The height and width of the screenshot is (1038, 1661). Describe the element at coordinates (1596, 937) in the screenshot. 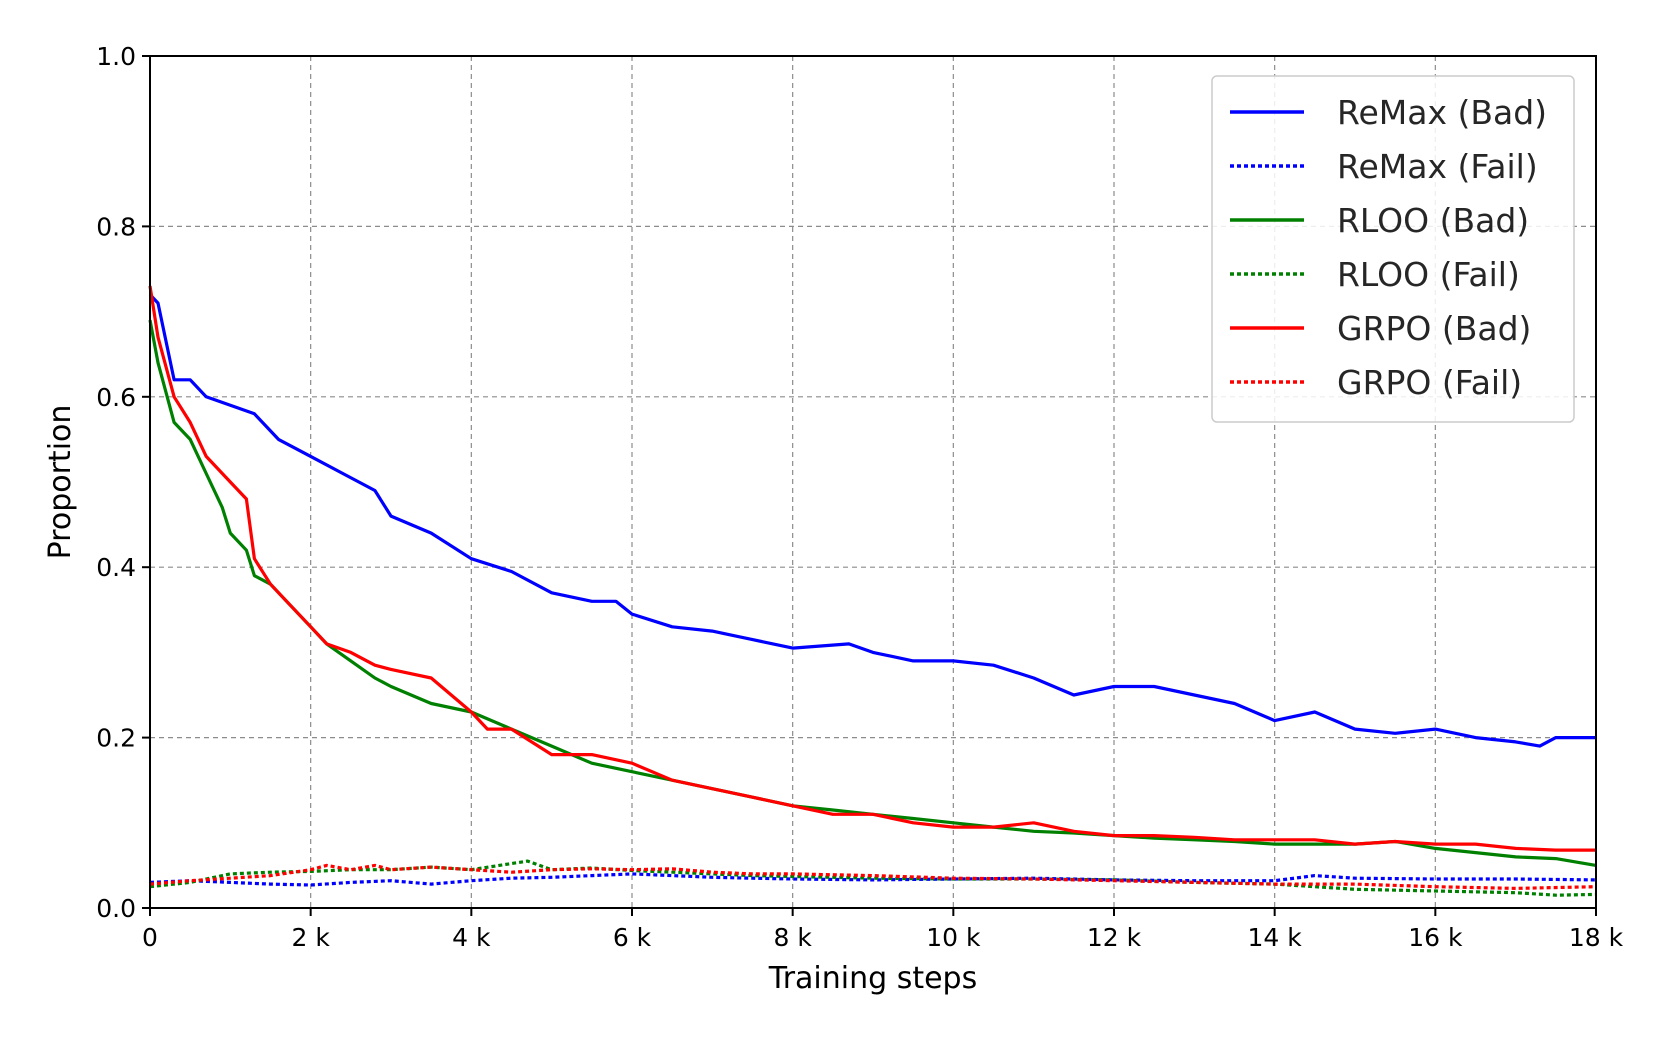

I see `x-tick-label: 18 k` at that location.